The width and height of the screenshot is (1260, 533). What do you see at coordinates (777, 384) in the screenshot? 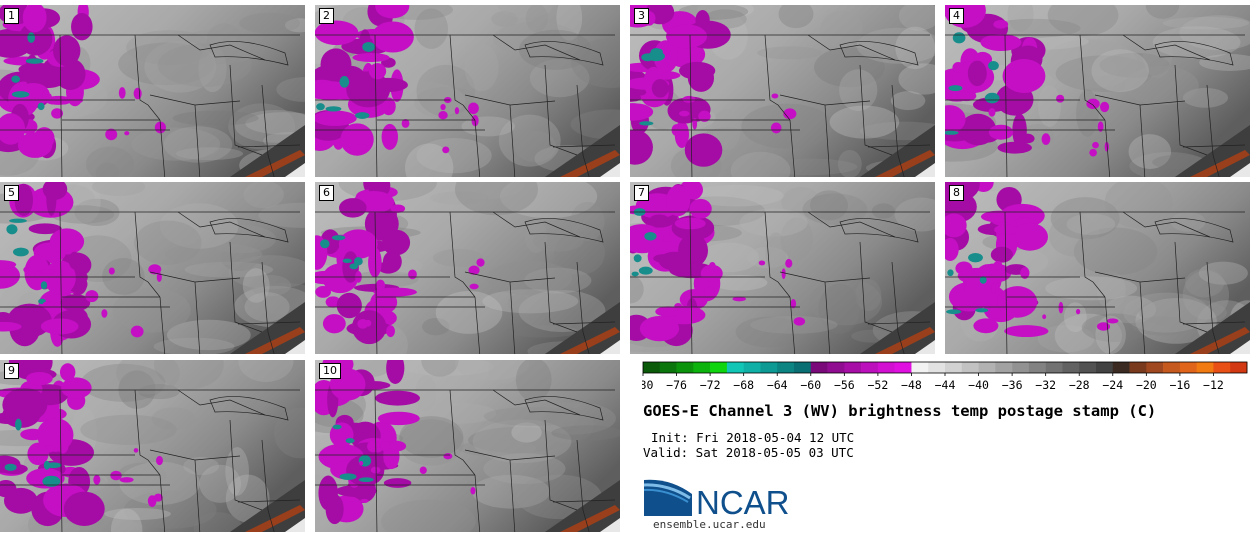
I see `colorbar-tick-label: −64` at bounding box center [777, 384].